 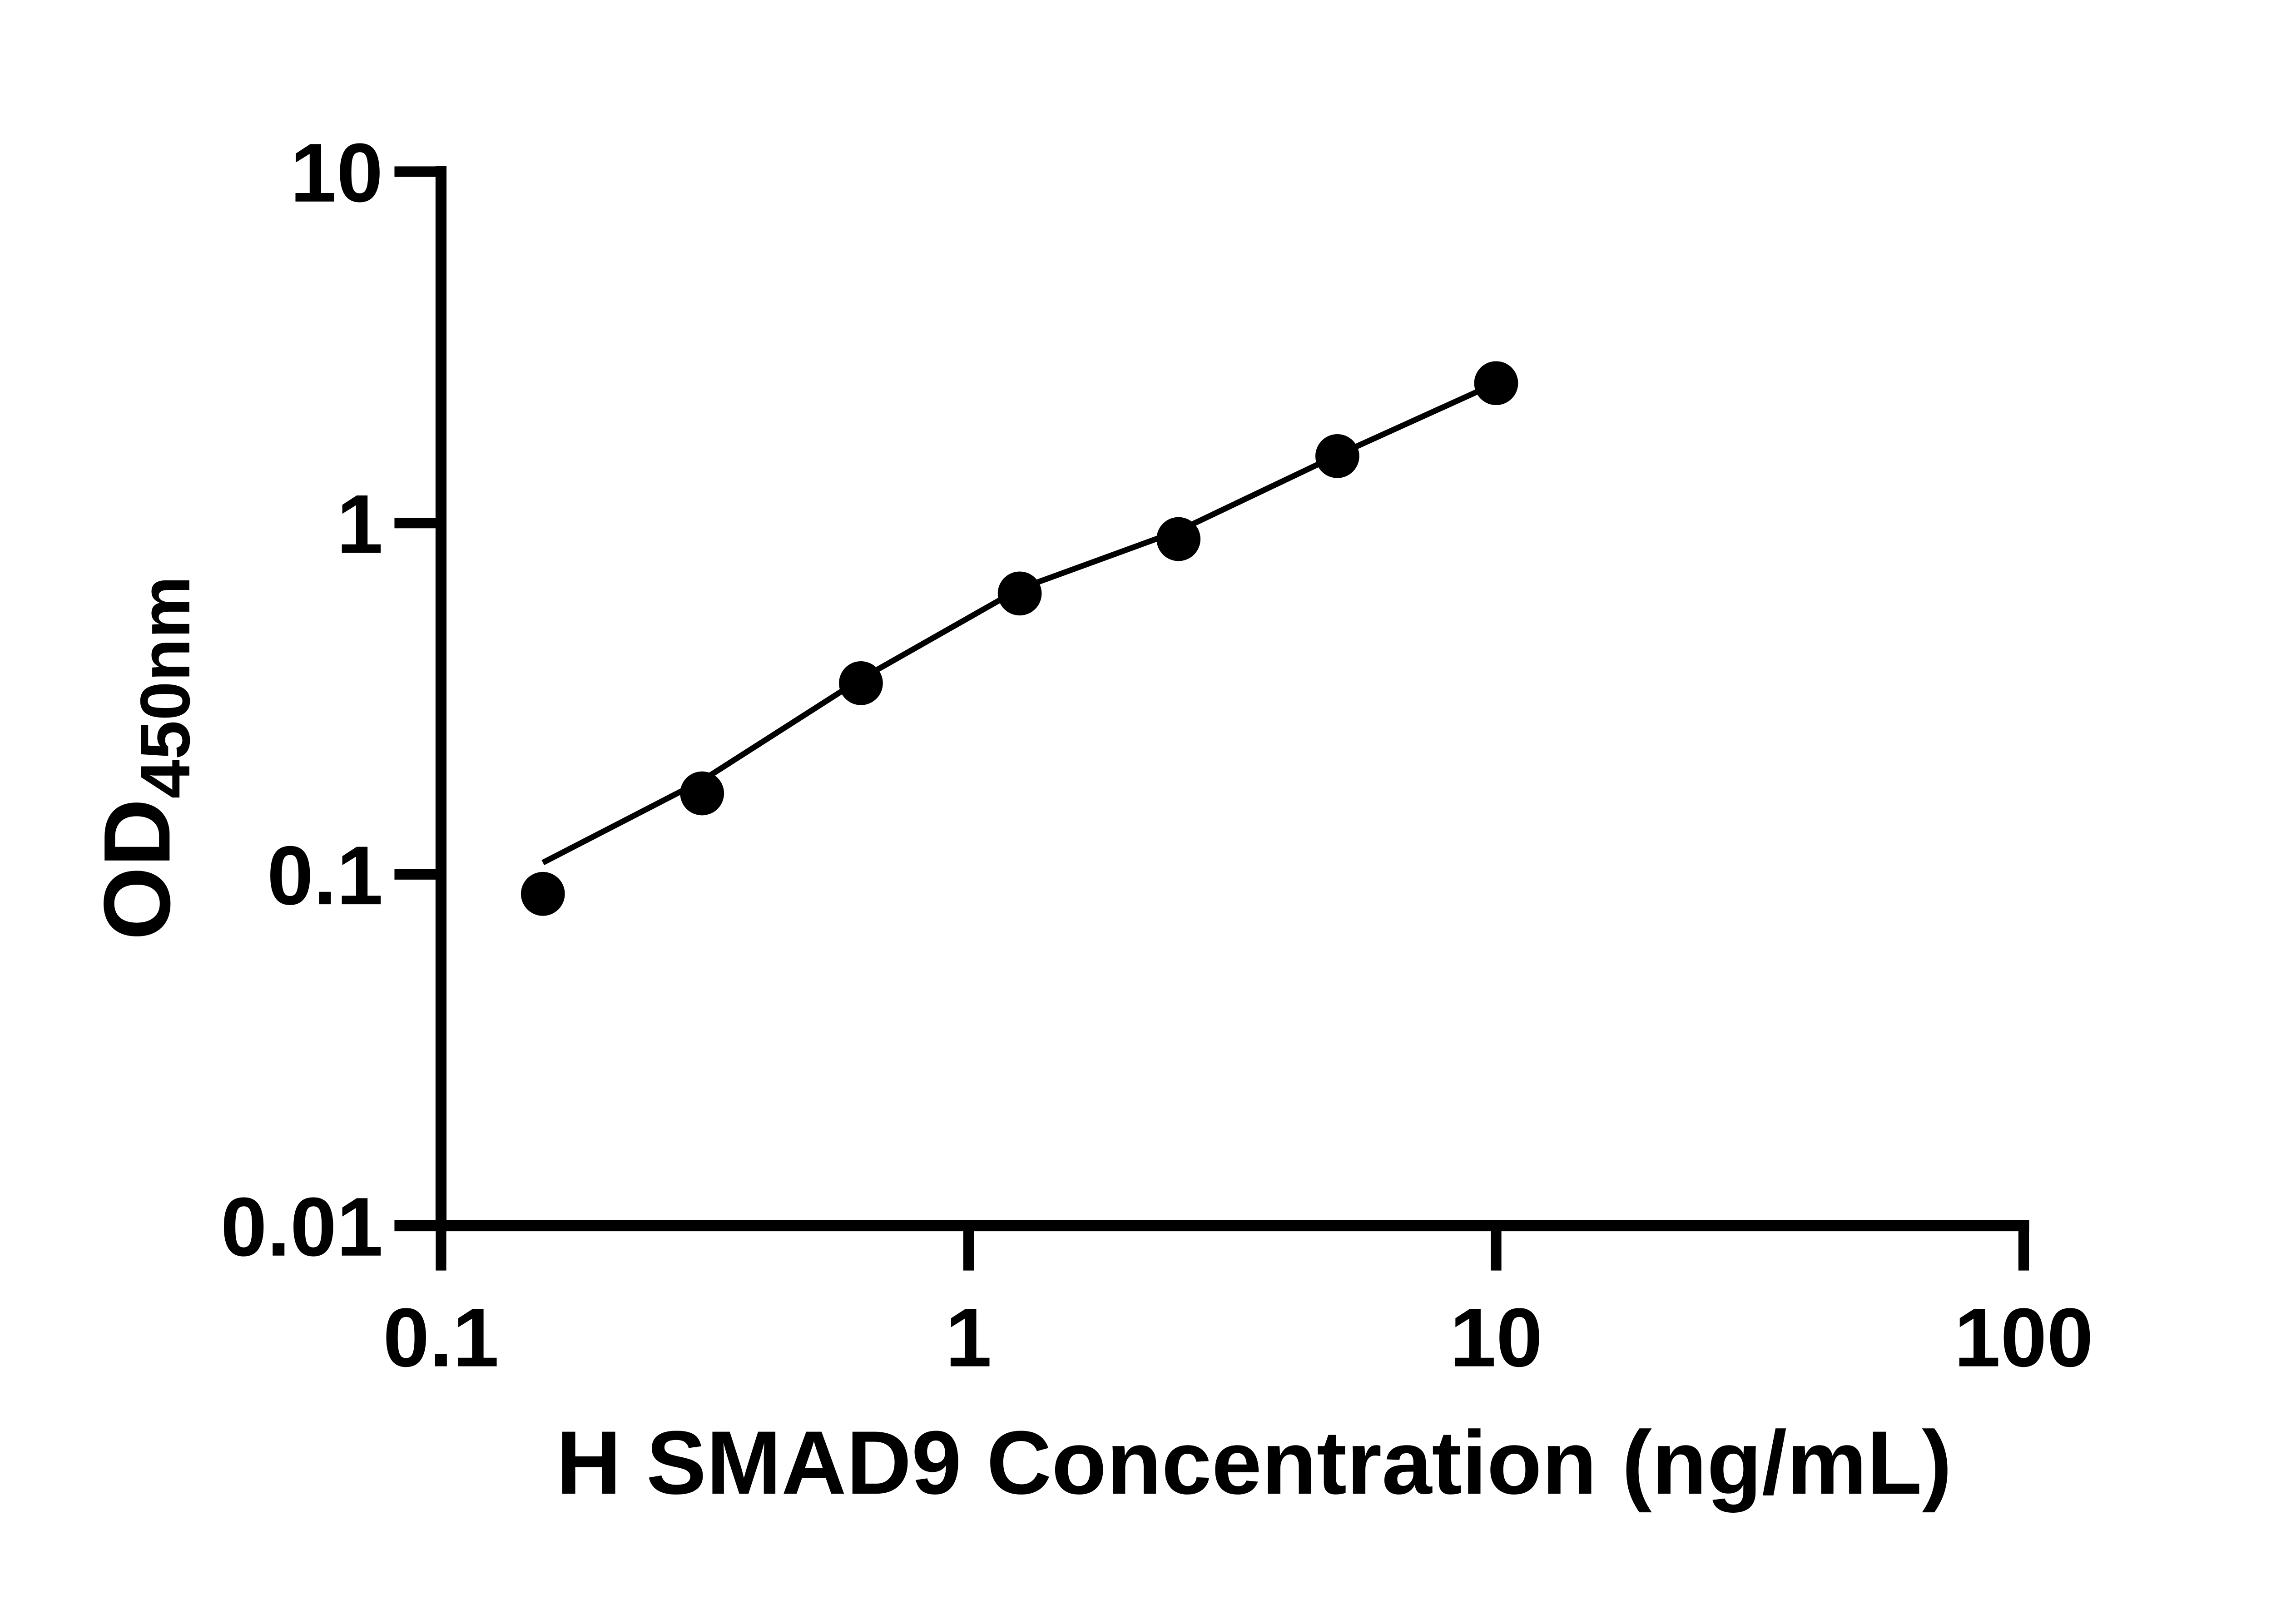 What do you see at coordinates (137, 870) in the screenshot?
I see `y-axis-title-main: OD` at bounding box center [137, 870].